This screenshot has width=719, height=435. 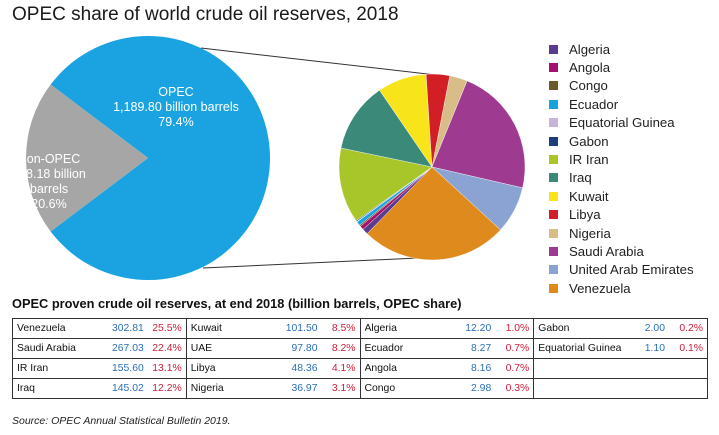 I want to click on reserve-value: 48.36, so click(x=304, y=368).